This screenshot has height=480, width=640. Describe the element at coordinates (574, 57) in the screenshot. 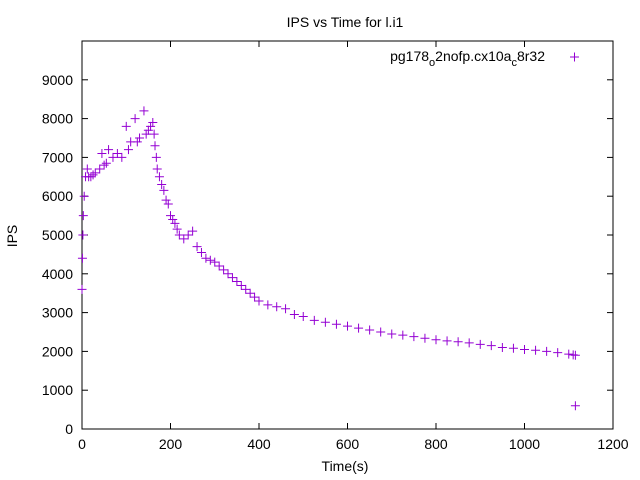

I see `legend-marker` at that location.